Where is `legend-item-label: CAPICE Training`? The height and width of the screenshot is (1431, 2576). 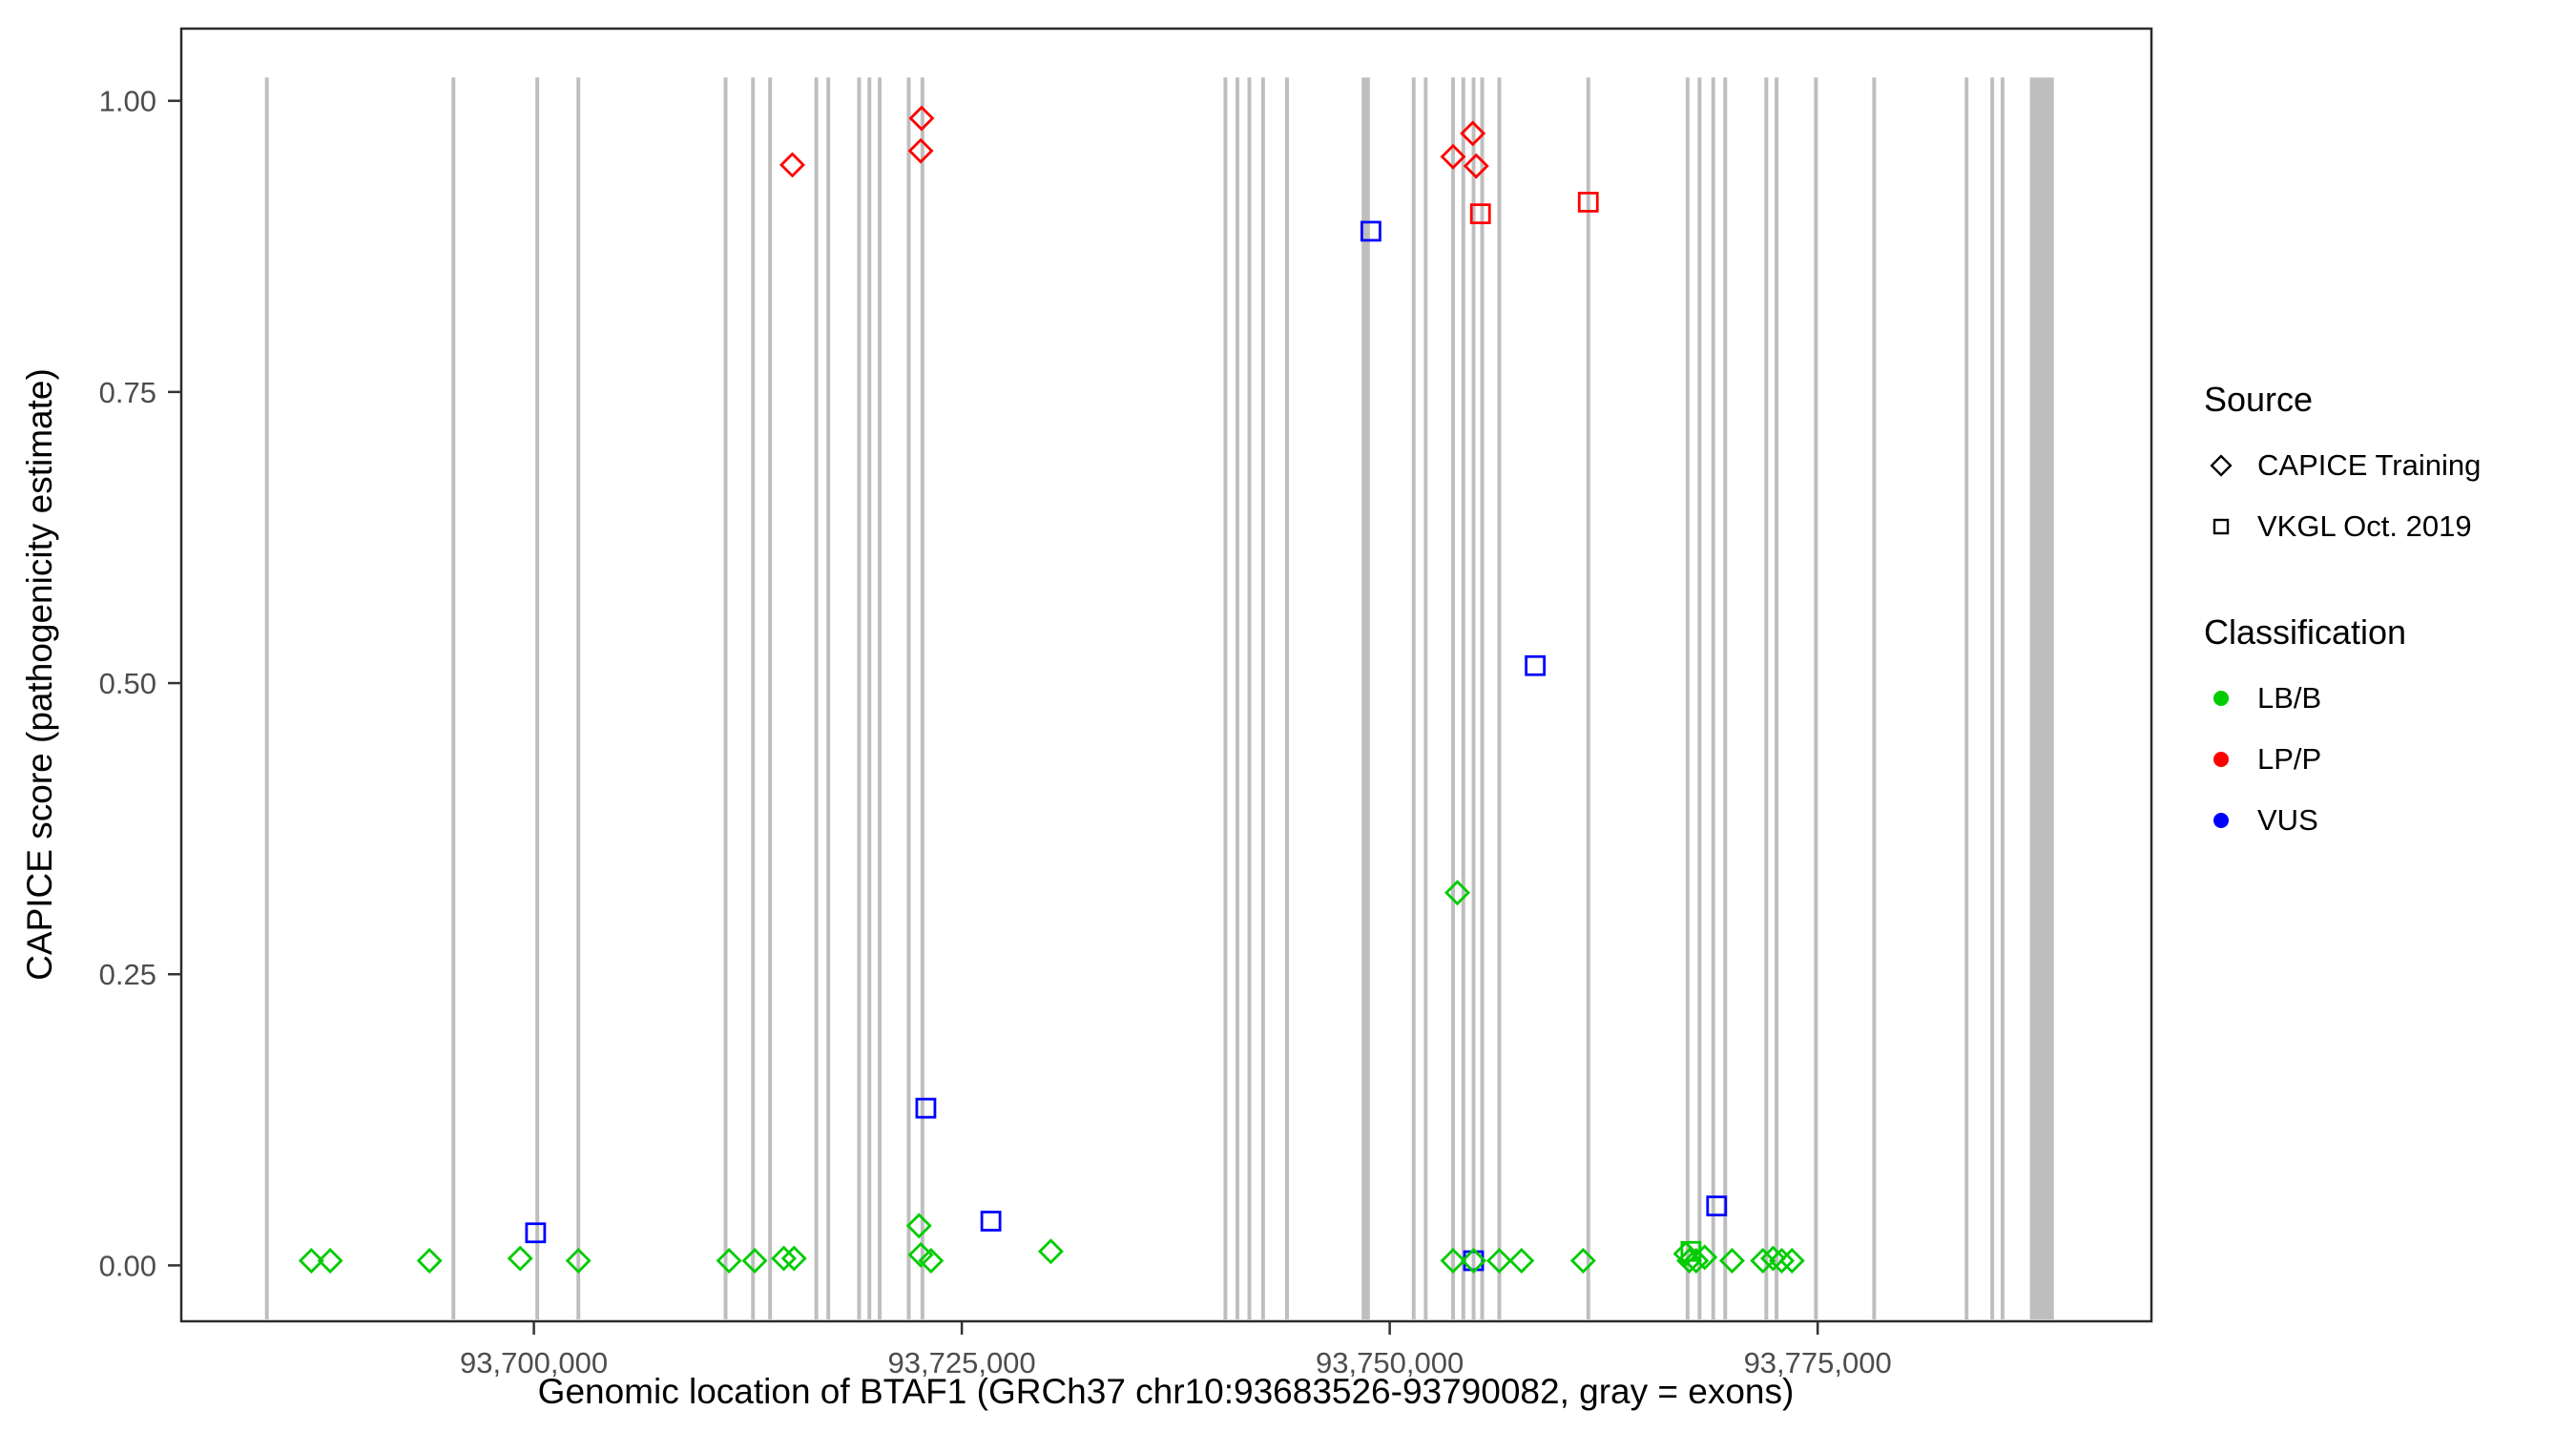 legend-item-label: CAPICE Training is located at coordinates (2369, 465).